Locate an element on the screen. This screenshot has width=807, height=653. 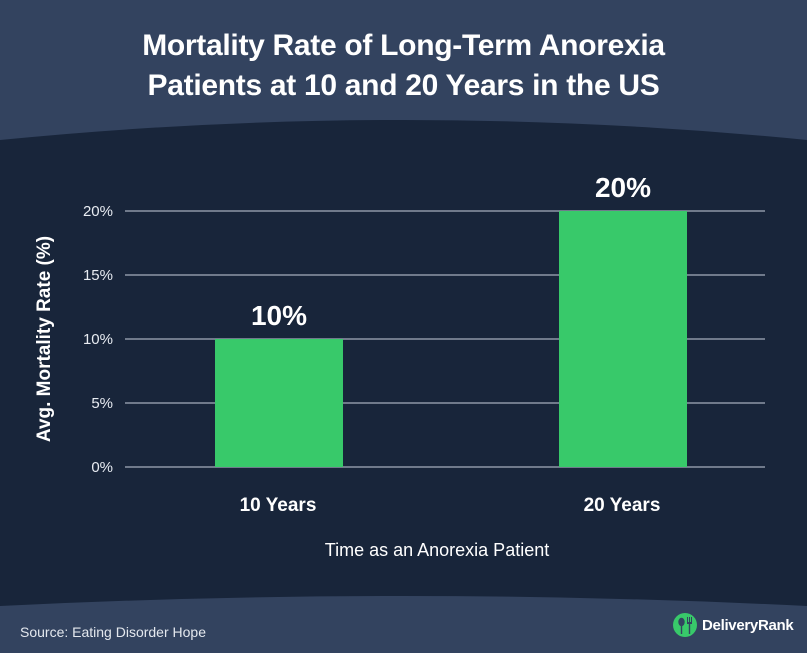
x-axis-ticks: 10 Years 20 Years is located at coordinates (450, 505).